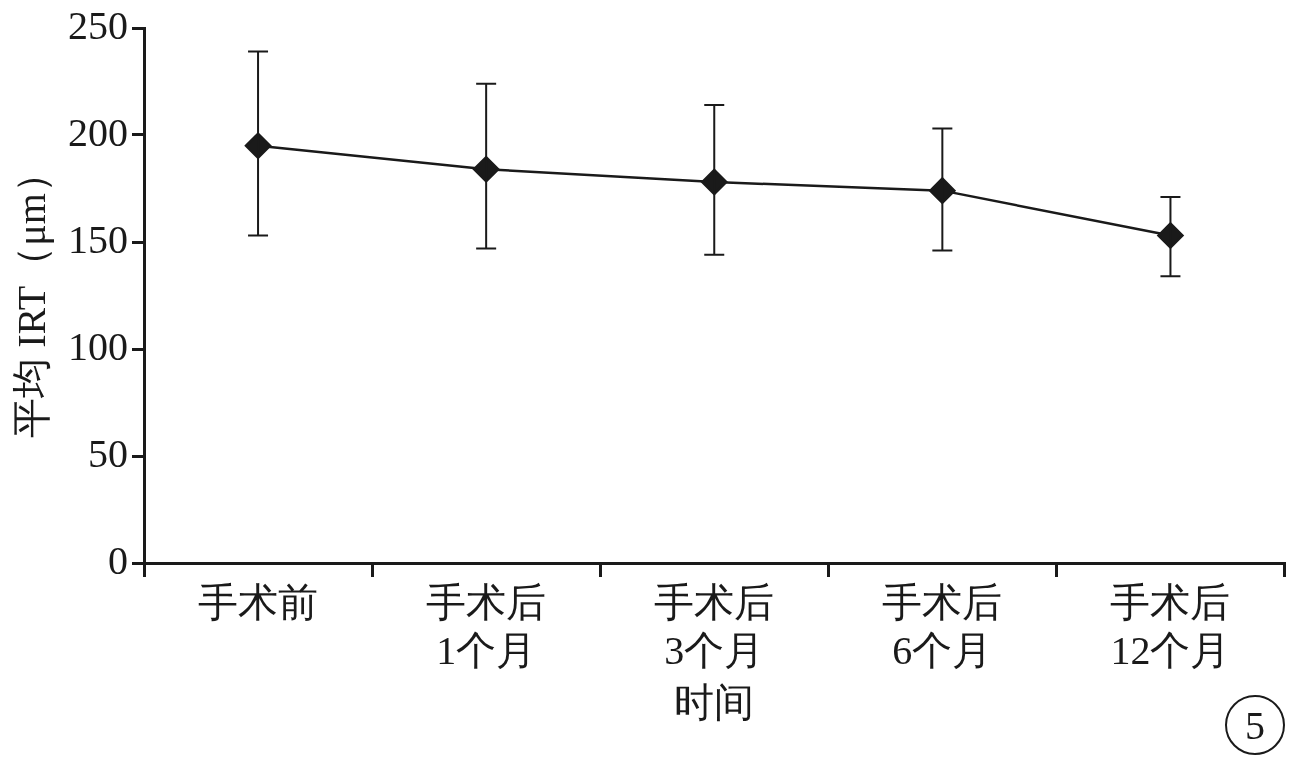 The height and width of the screenshot is (759, 1299). I want to click on y-tick-label: 150, so click(98, 239).